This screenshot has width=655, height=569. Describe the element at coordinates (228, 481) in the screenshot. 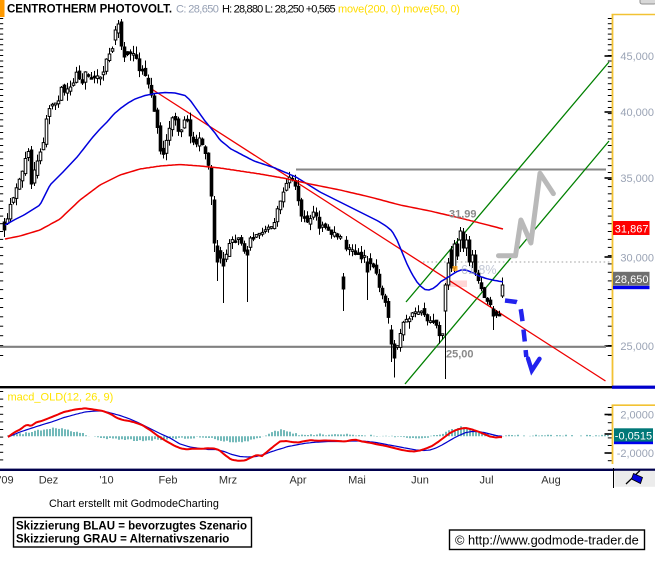

I see `svg-text: Mrz` at that location.